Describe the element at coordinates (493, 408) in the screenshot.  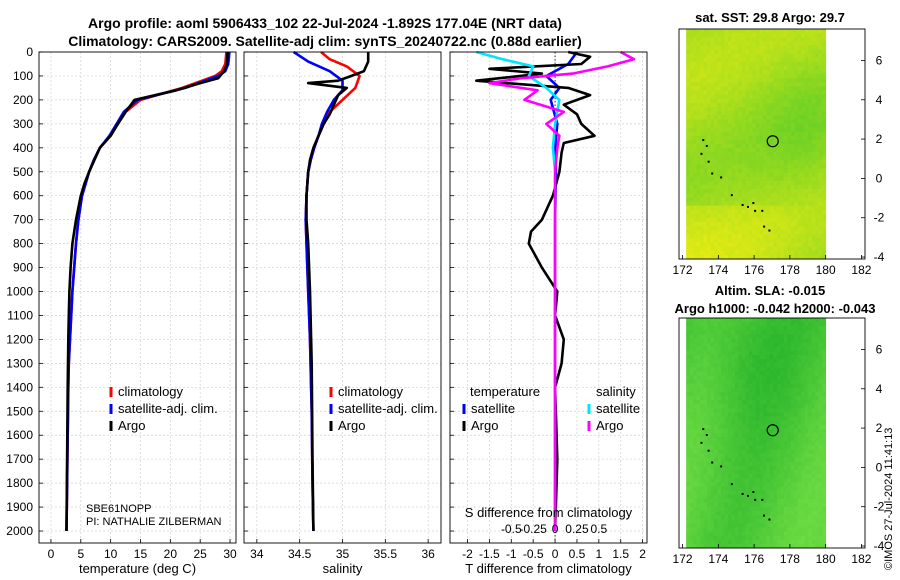
I see `diff-t-legend-label: satellite` at that location.